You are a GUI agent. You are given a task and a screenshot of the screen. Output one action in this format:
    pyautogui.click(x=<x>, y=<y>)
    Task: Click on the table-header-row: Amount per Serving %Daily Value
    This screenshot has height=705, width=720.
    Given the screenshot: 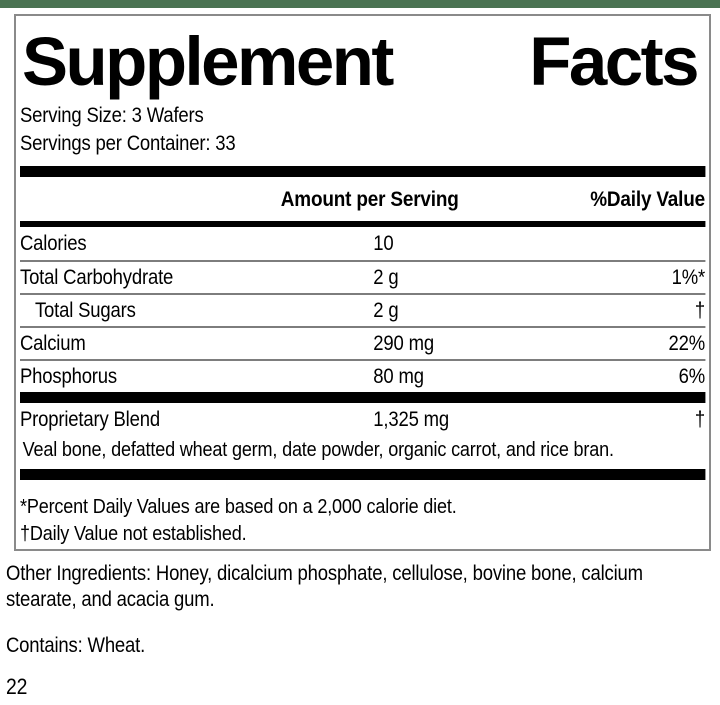 What is the action you would take?
    pyautogui.click(x=362, y=199)
    